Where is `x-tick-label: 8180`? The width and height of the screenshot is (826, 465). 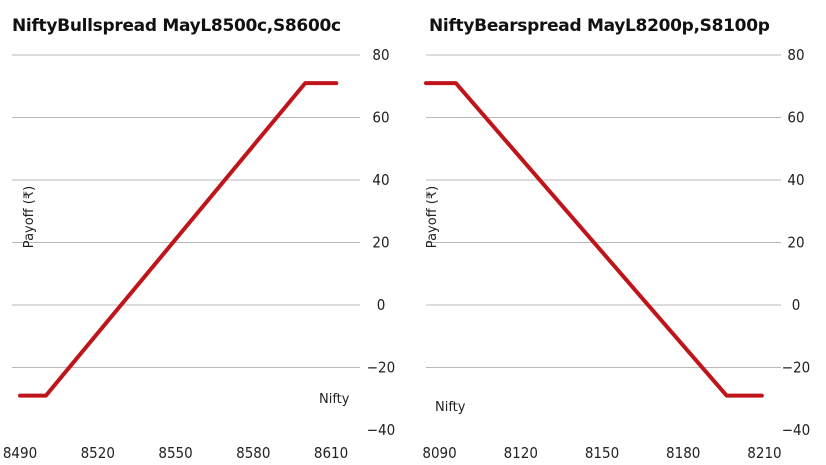
x-tick-label: 8180 is located at coordinates (683, 453).